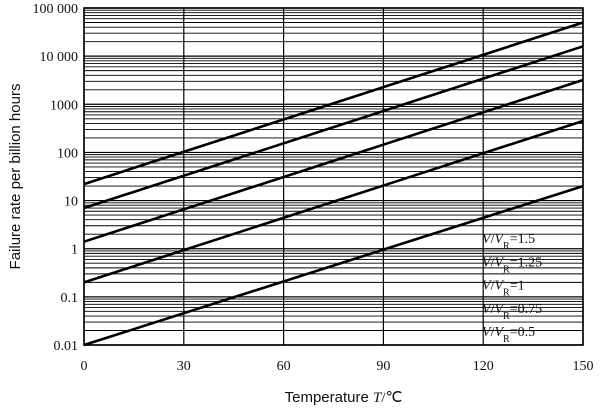  Describe the element at coordinates (378, 398) in the screenshot. I see `x-axis-title-var: T` at that location.